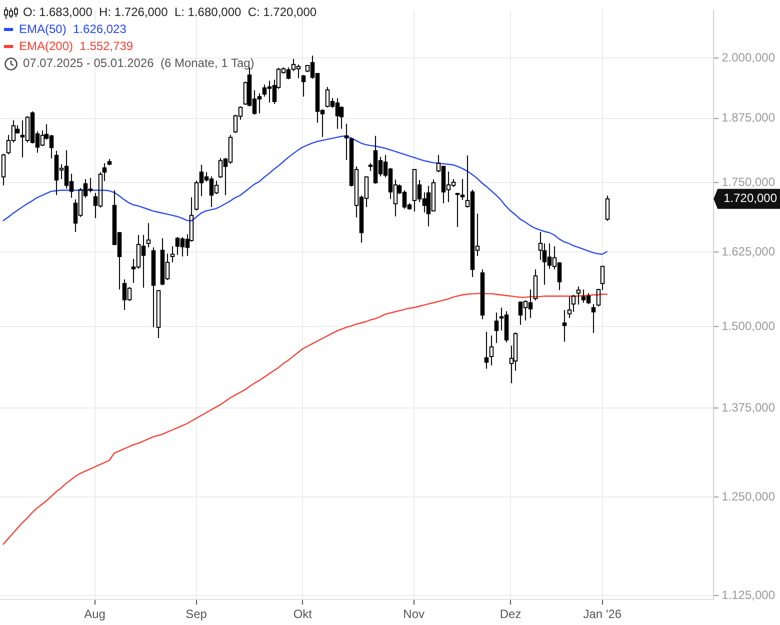 The height and width of the screenshot is (625, 780). I want to click on y-tick-label: 1.125,000, so click(749, 595).